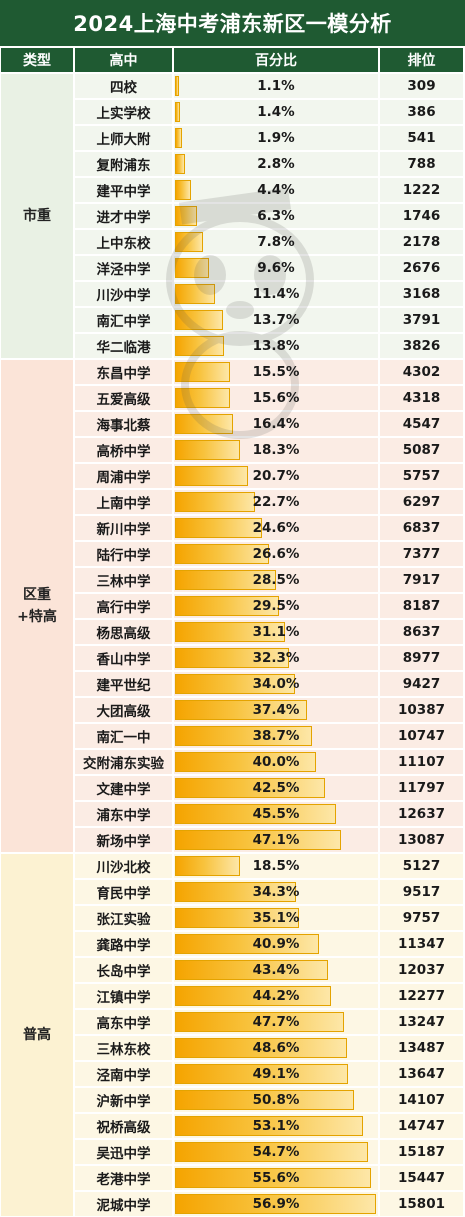 The height and width of the screenshot is (1217, 465). I want to click on percent-label: 35.1%, so click(276, 918).